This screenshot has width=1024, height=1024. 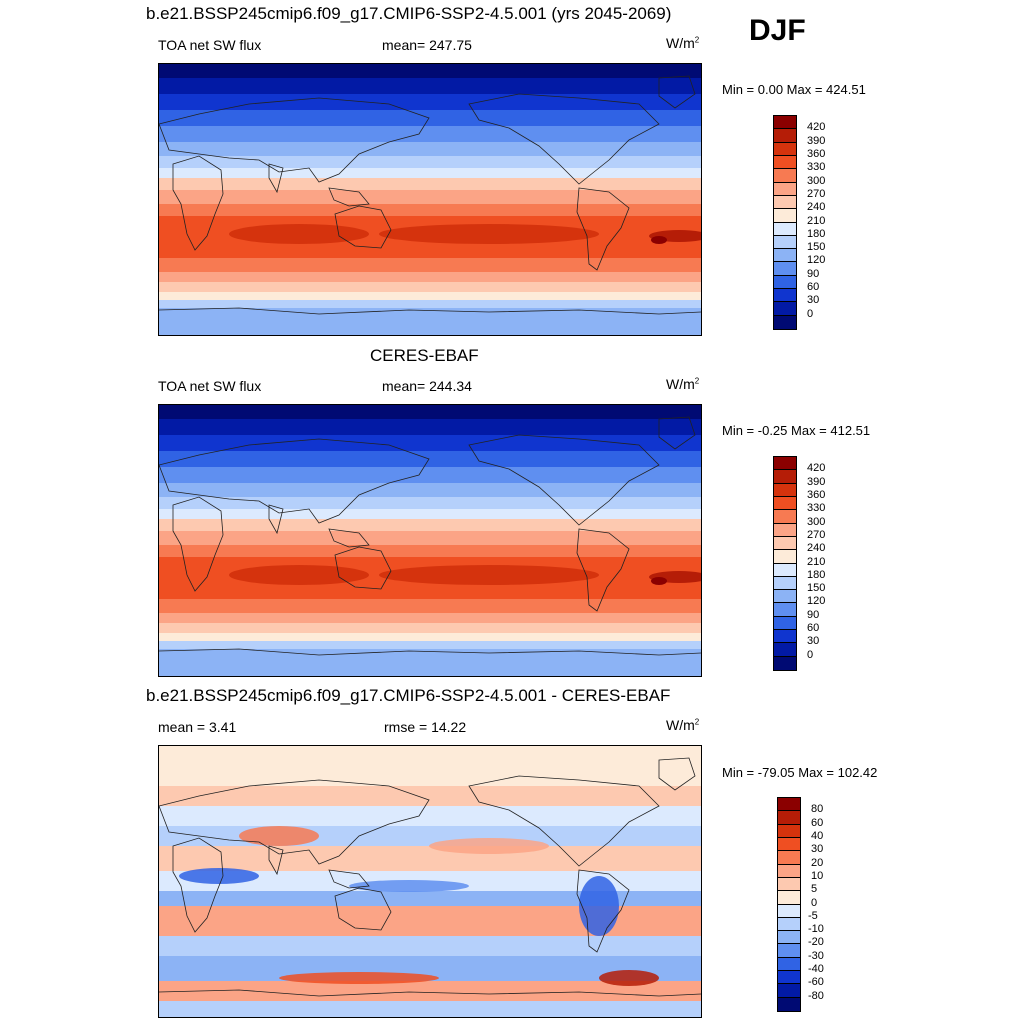 I want to click on colorbar-tick-label: 360, so click(x=816, y=153).